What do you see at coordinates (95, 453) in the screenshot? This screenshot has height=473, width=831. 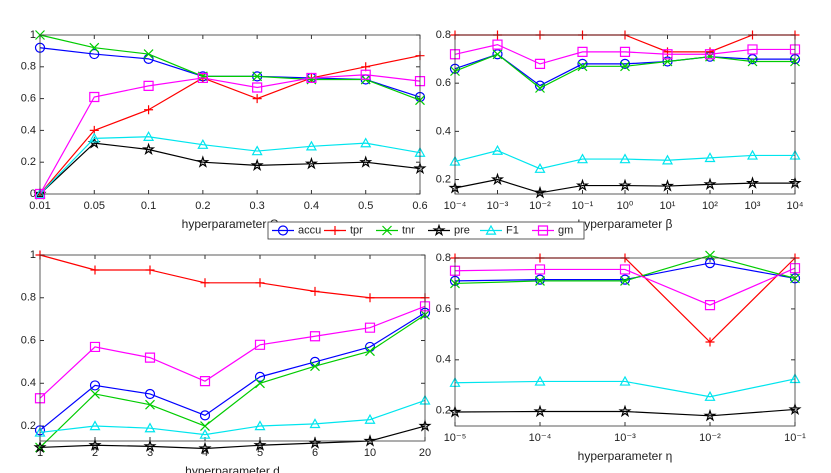 I see `x-tick-label: 2` at bounding box center [95, 453].